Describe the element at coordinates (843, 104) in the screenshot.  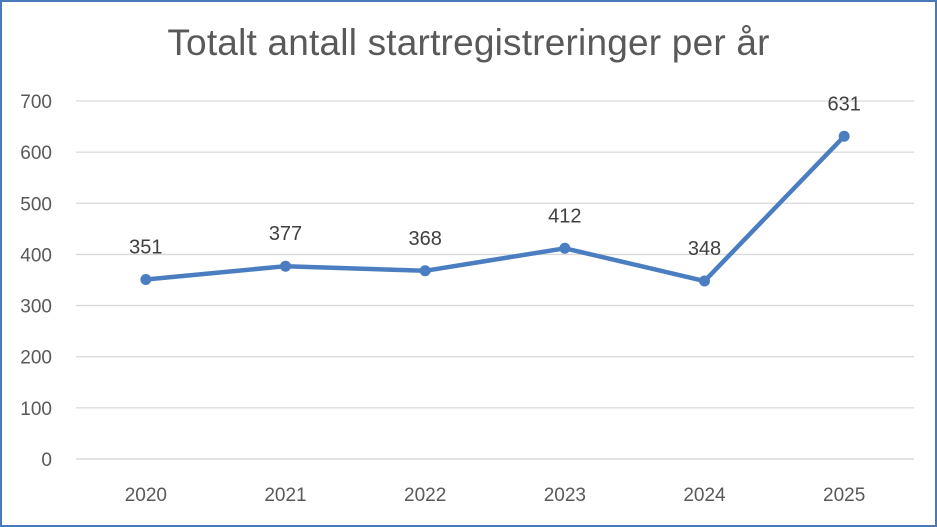
I see `data-label: 631` at that location.